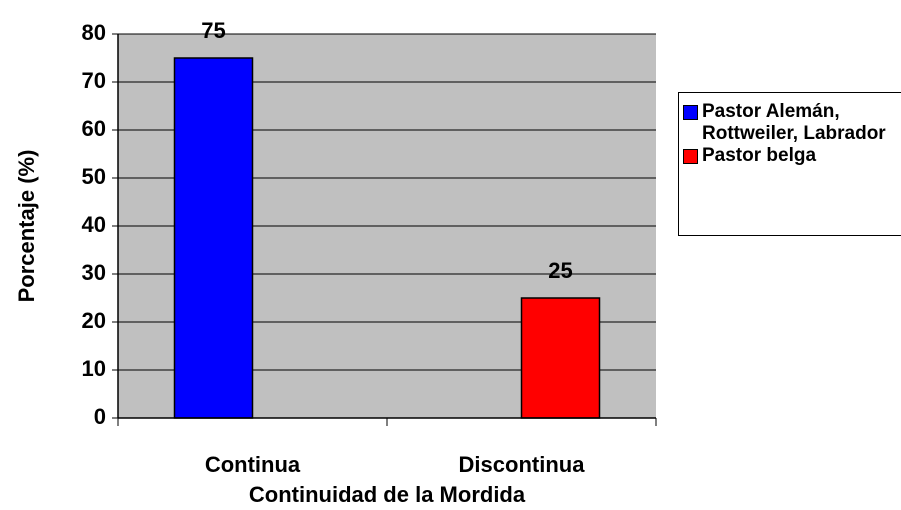  What do you see at coordinates (100, 416) in the screenshot?
I see `y-tick-label: 0` at bounding box center [100, 416].